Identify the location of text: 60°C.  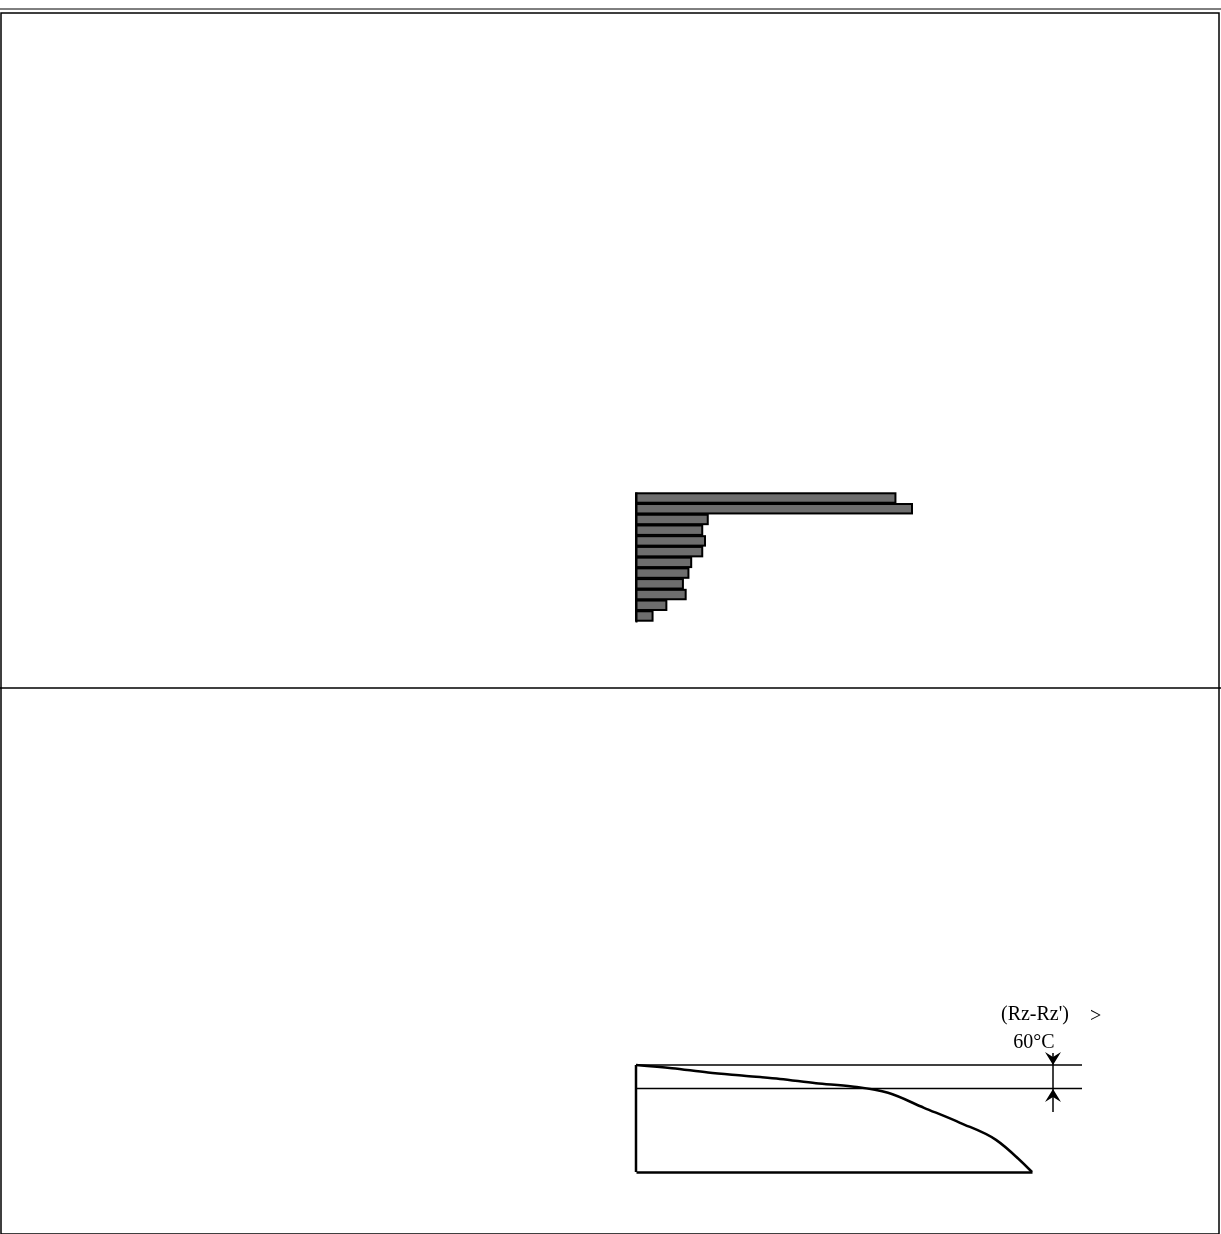
(1034, 1041).